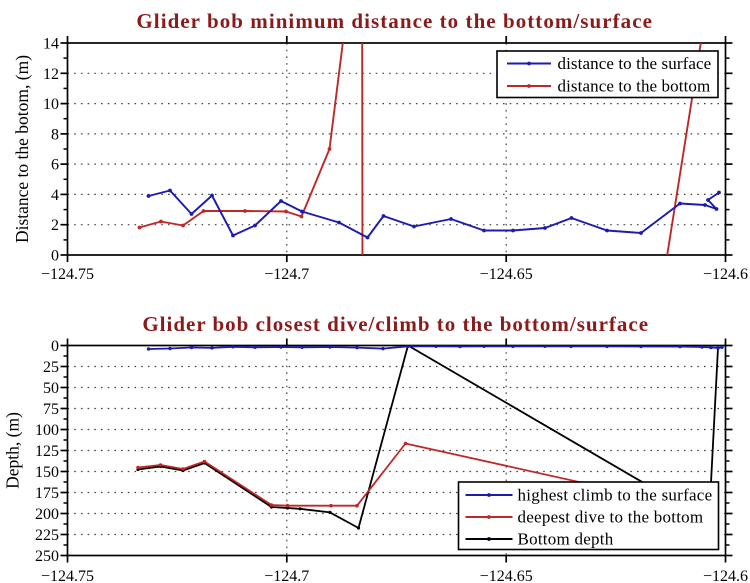  I want to click on svg-text: 175, so click(47, 493).